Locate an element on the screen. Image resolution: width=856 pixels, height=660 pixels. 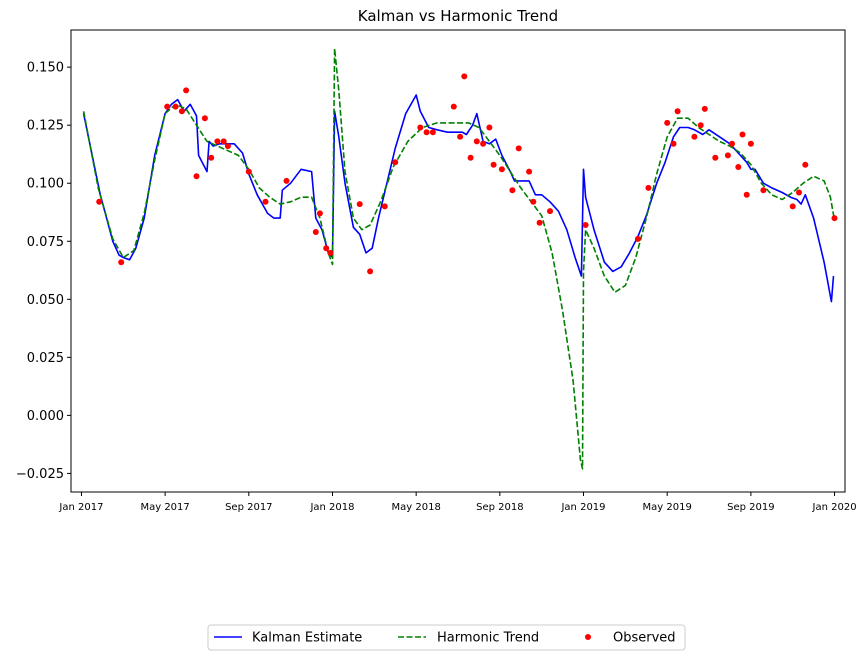
x-tick-label: Sep 2017 is located at coordinates (248, 507).